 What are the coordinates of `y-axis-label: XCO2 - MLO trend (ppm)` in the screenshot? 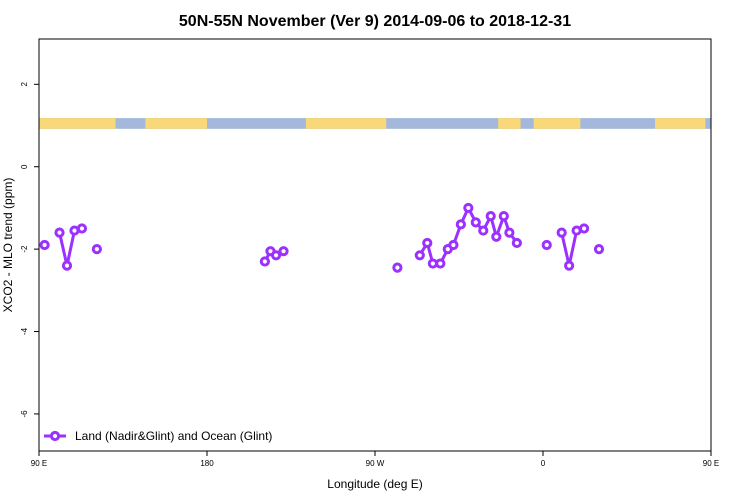 It's located at (8, 245).